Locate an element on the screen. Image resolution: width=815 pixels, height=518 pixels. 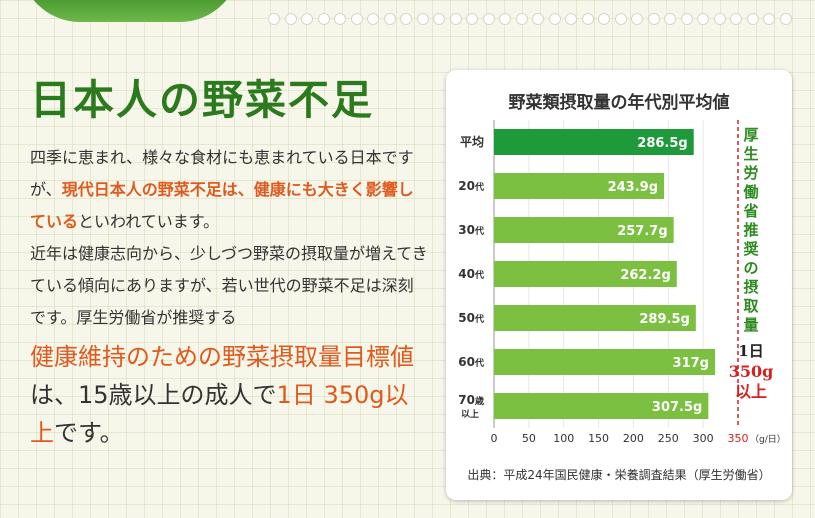
chart-title: 野菜類摂取量の年代別平均値 is located at coordinates (619, 103).